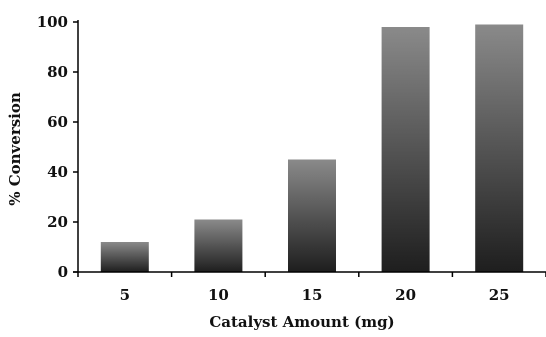 The height and width of the screenshot is (337, 546). What do you see at coordinates (57, 122) in the screenshot?
I see `y-tick-label: 60` at bounding box center [57, 122].